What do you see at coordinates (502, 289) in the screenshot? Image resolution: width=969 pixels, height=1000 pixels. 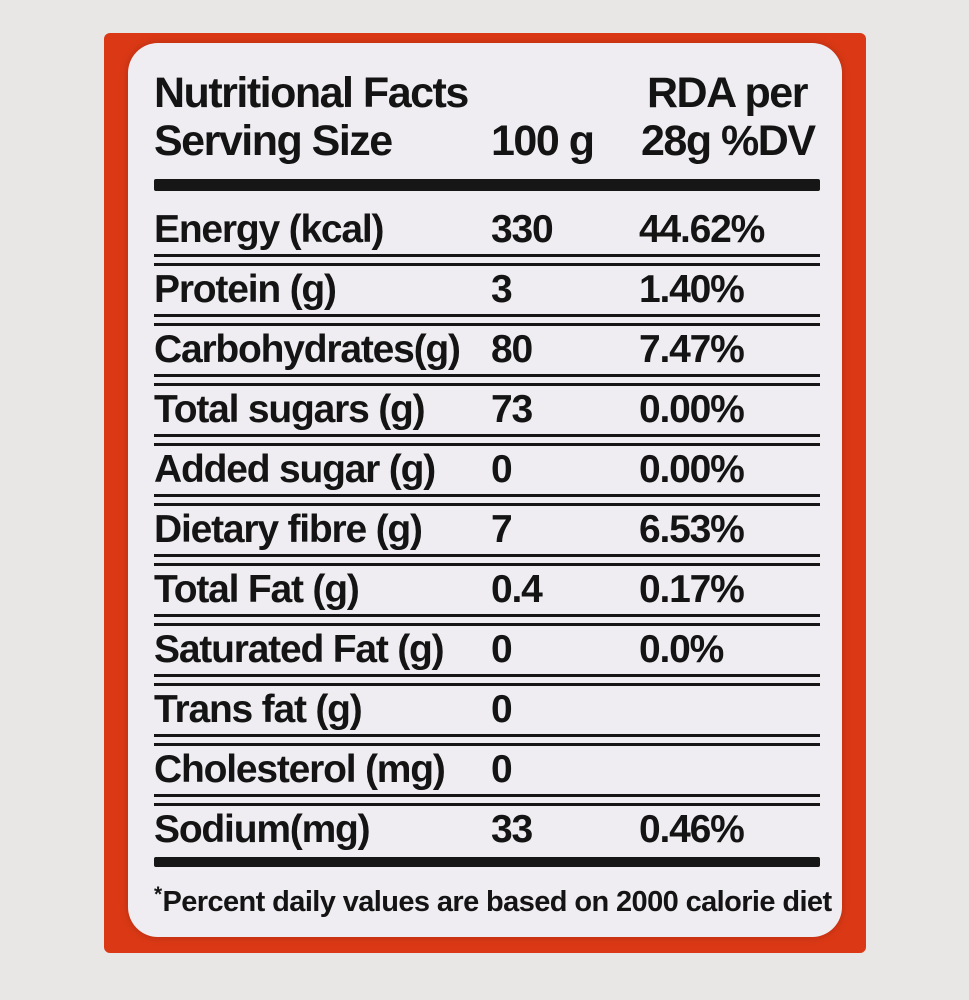 I see `nutrient-value: 3` at bounding box center [502, 289].